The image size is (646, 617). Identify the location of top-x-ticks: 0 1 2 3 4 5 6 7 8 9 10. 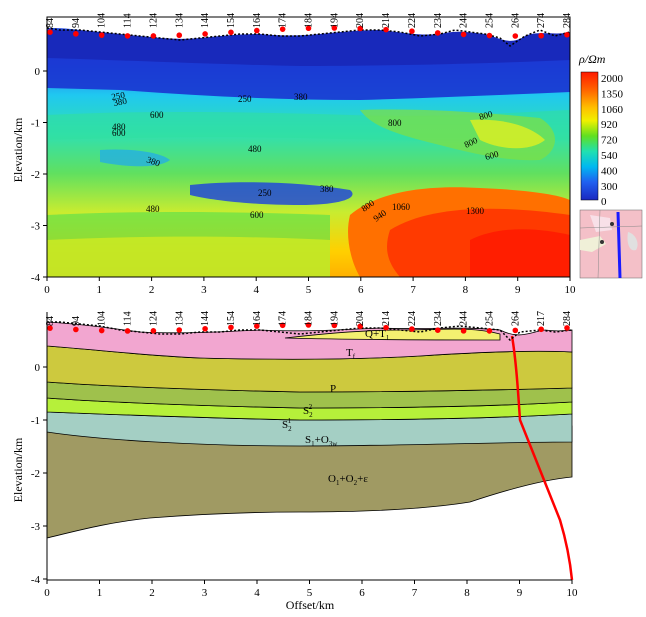
(310, 286).